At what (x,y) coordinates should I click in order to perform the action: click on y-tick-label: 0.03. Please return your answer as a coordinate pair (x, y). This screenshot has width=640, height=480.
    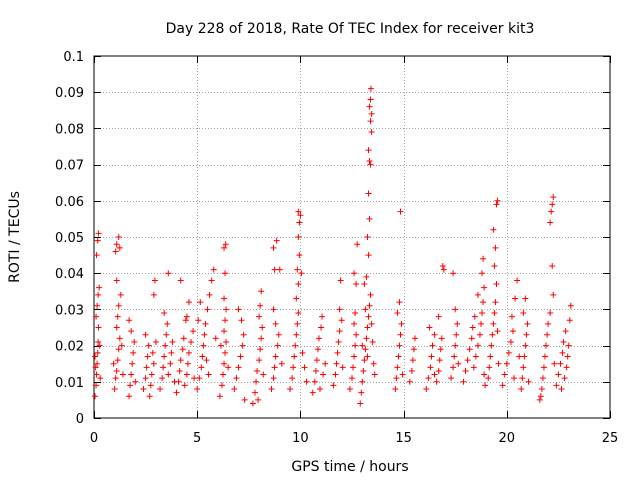
    Looking at the image, I should click on (69, 310).